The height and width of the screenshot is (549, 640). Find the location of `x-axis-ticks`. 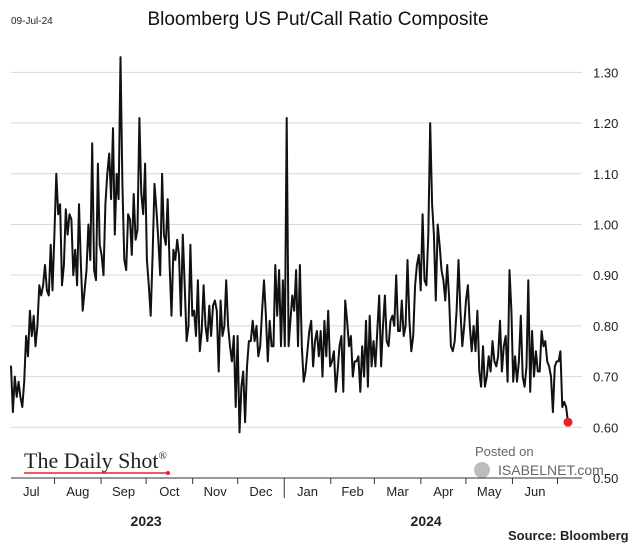

x-axis-ticks is located at coordinates (306, 488).